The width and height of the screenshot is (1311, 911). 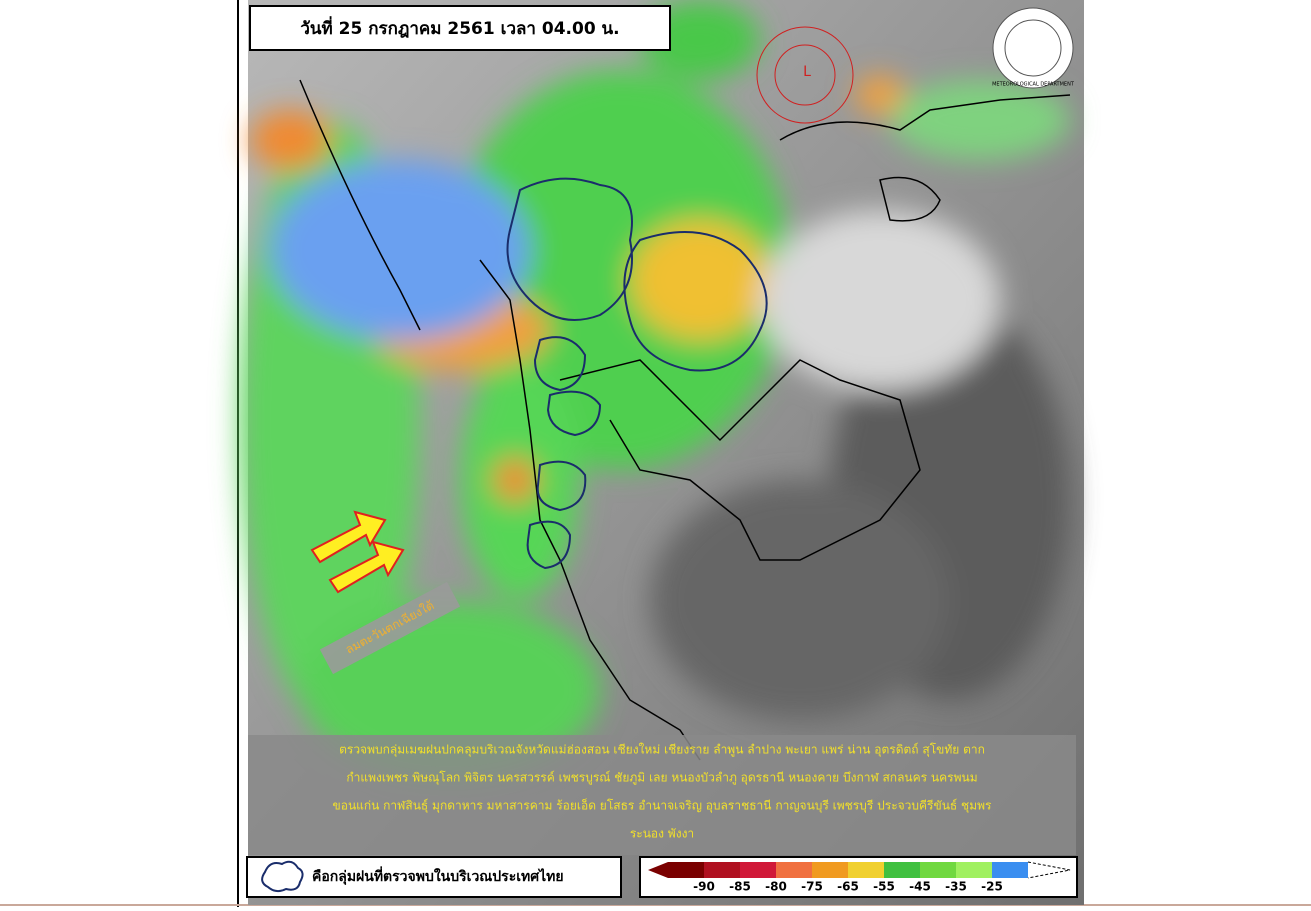 What do you see at coordinates (956, 887) in the screenshot?
I see `colorbar-label: -35` at bounding box center [956, 887].